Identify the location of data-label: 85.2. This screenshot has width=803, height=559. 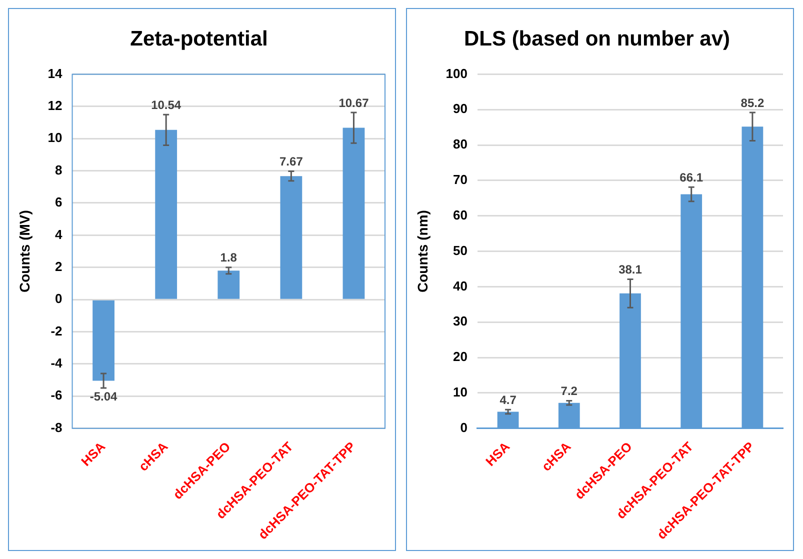
(752, 103).